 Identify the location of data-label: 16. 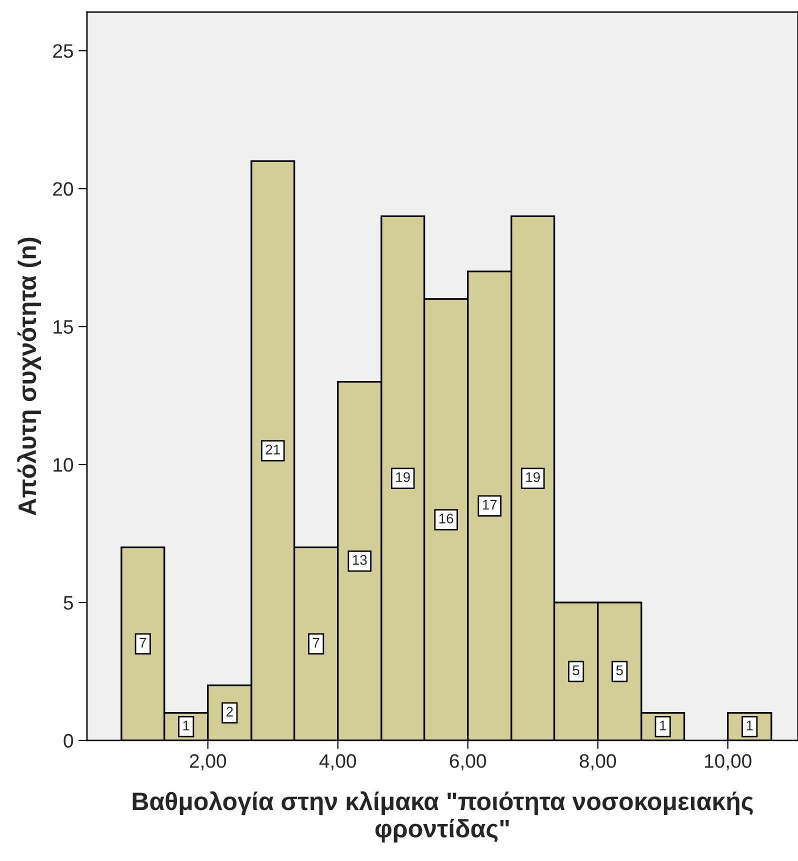
(446, 519).